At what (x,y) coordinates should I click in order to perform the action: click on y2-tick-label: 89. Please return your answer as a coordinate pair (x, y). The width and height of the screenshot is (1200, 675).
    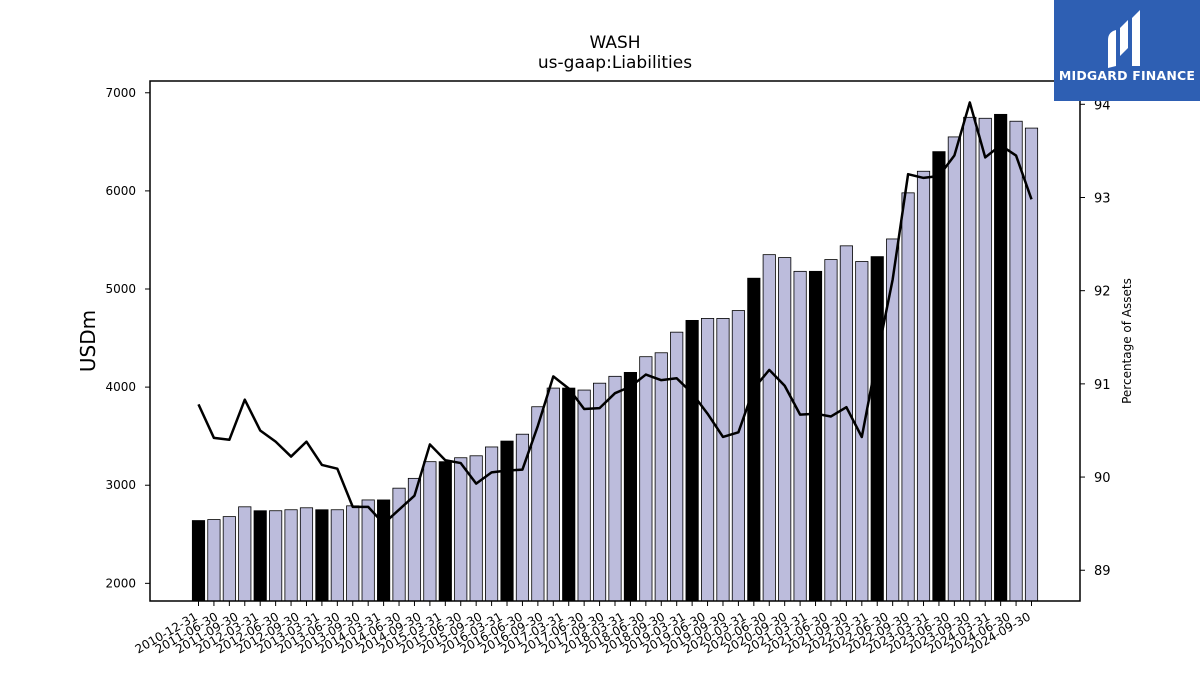
    Looking at the image, I should click on (1102, 571).